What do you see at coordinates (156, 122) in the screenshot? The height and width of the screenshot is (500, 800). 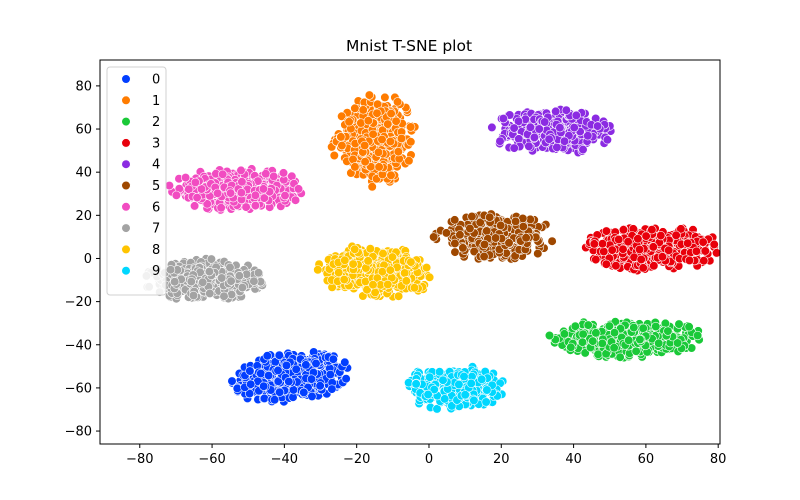 I see `legend-label-2: 2` at bounding box center [156, 122].